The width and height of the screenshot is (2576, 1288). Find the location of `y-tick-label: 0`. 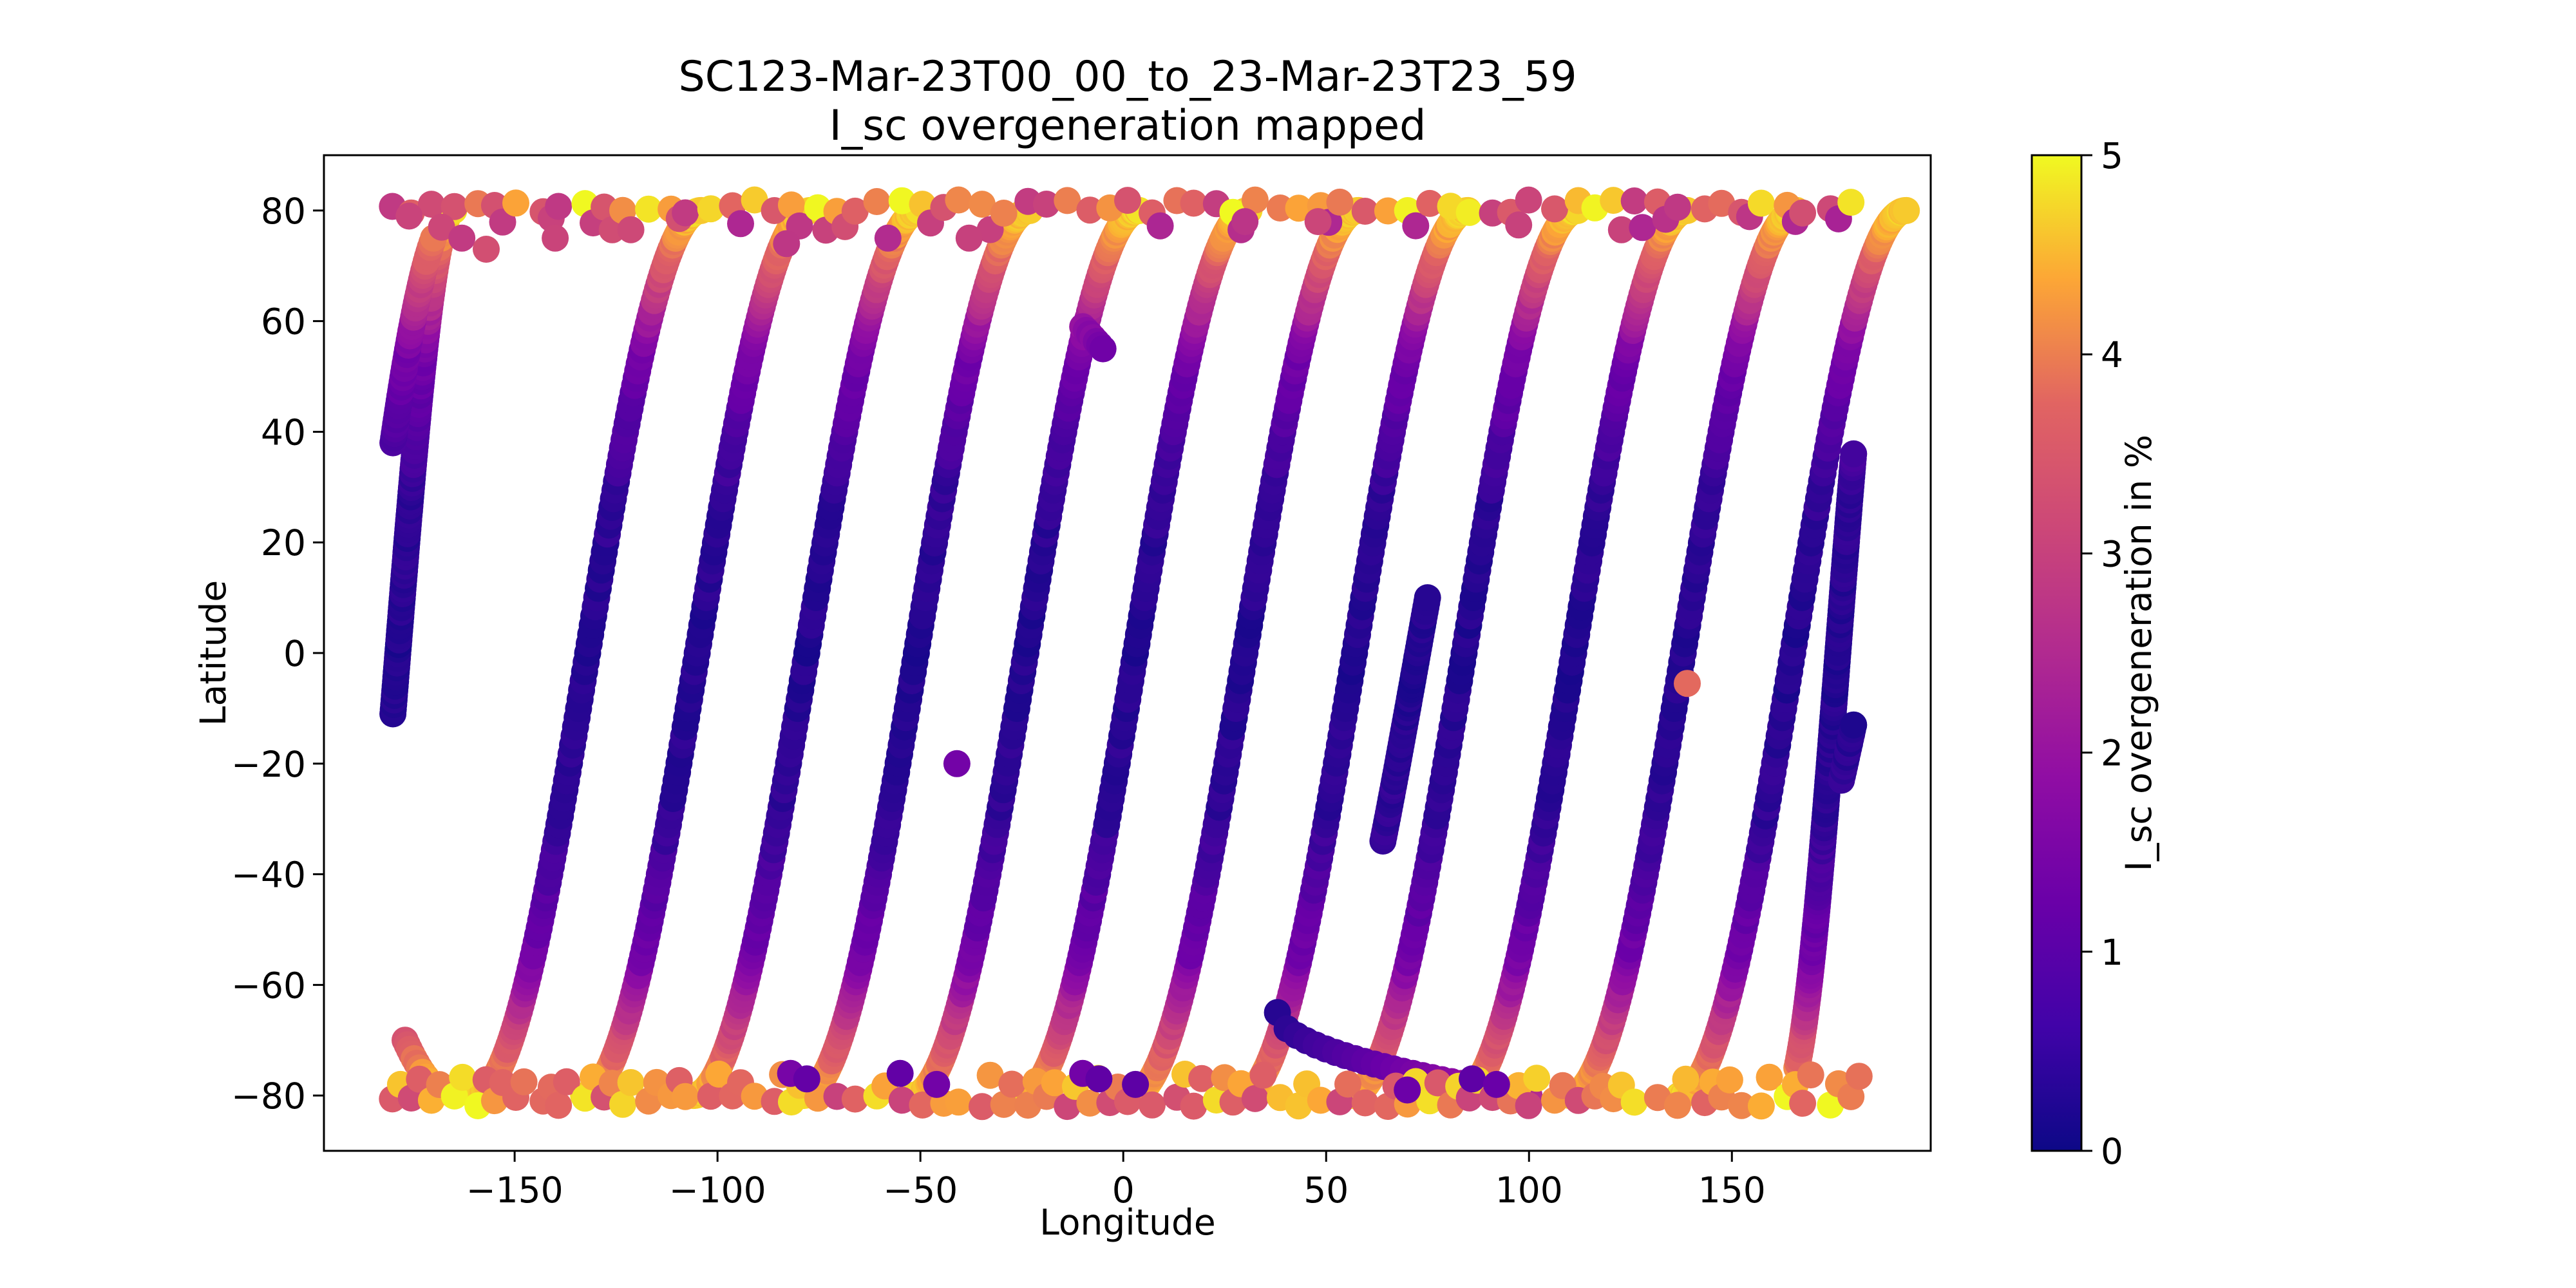

y-tick-label: 0 is located at coordinates (294, 653).